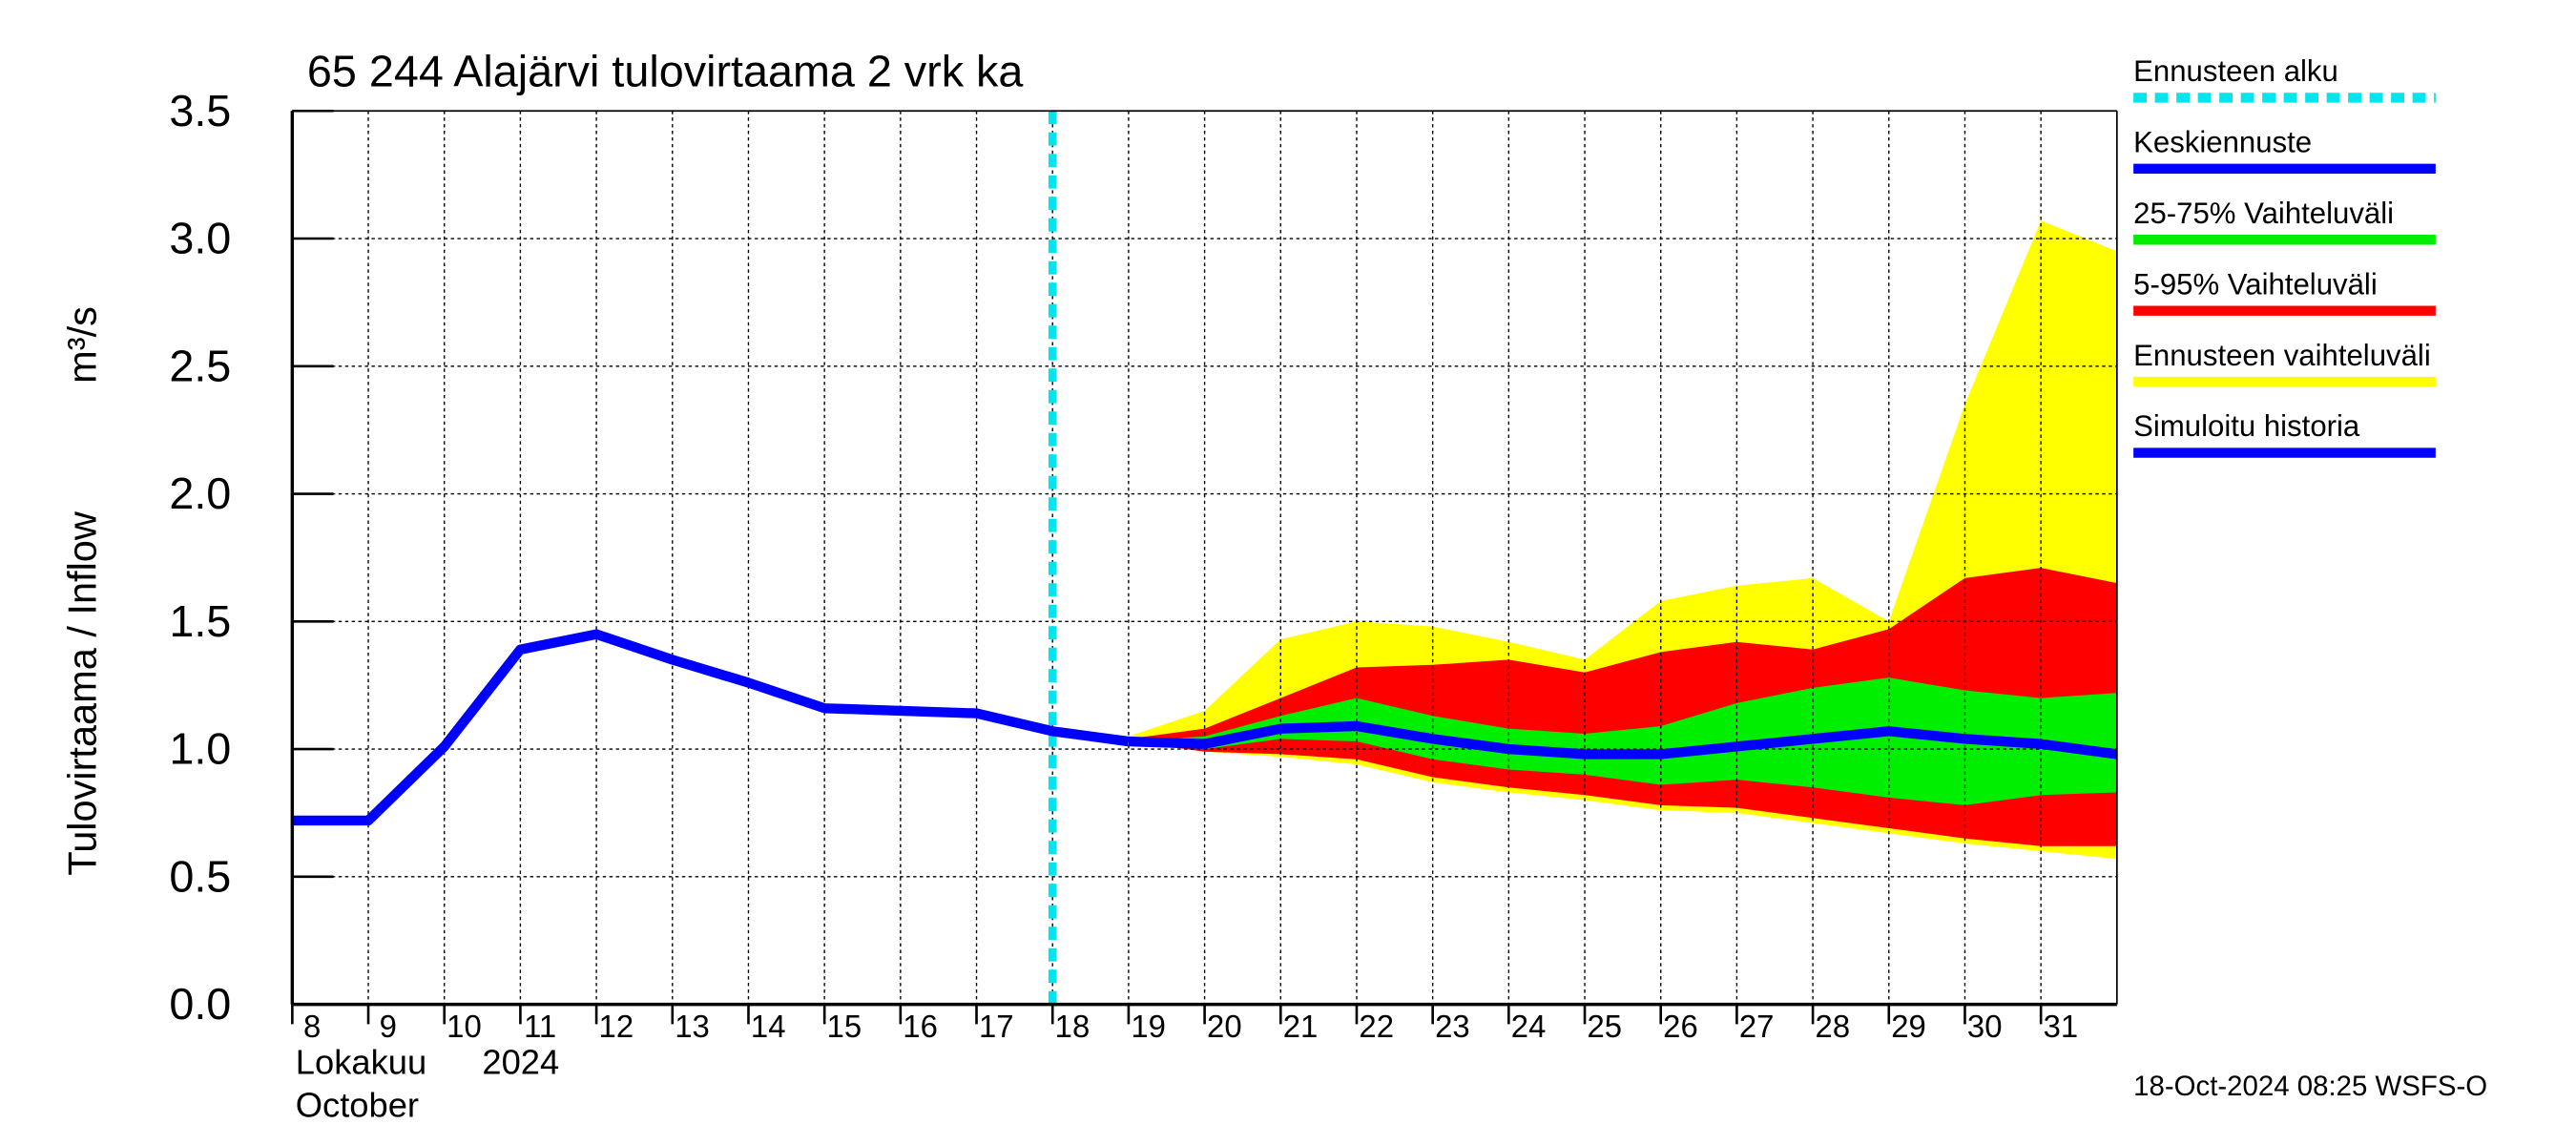 The image size is (2576, 1145). Describe the element at coordinates (1833, 1026) in the screenshot. I see `x-tick-label: 28` at that location.